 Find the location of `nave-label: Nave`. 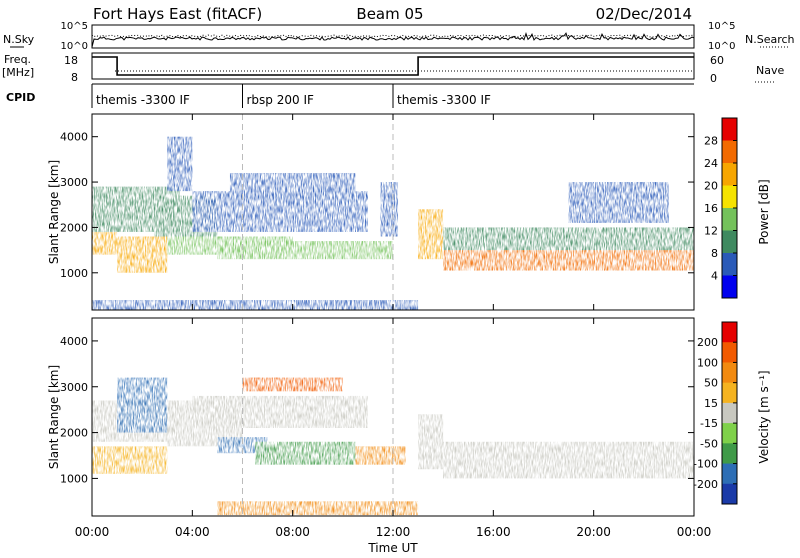

nave-label: Nave is located at coordinates (770, 70).